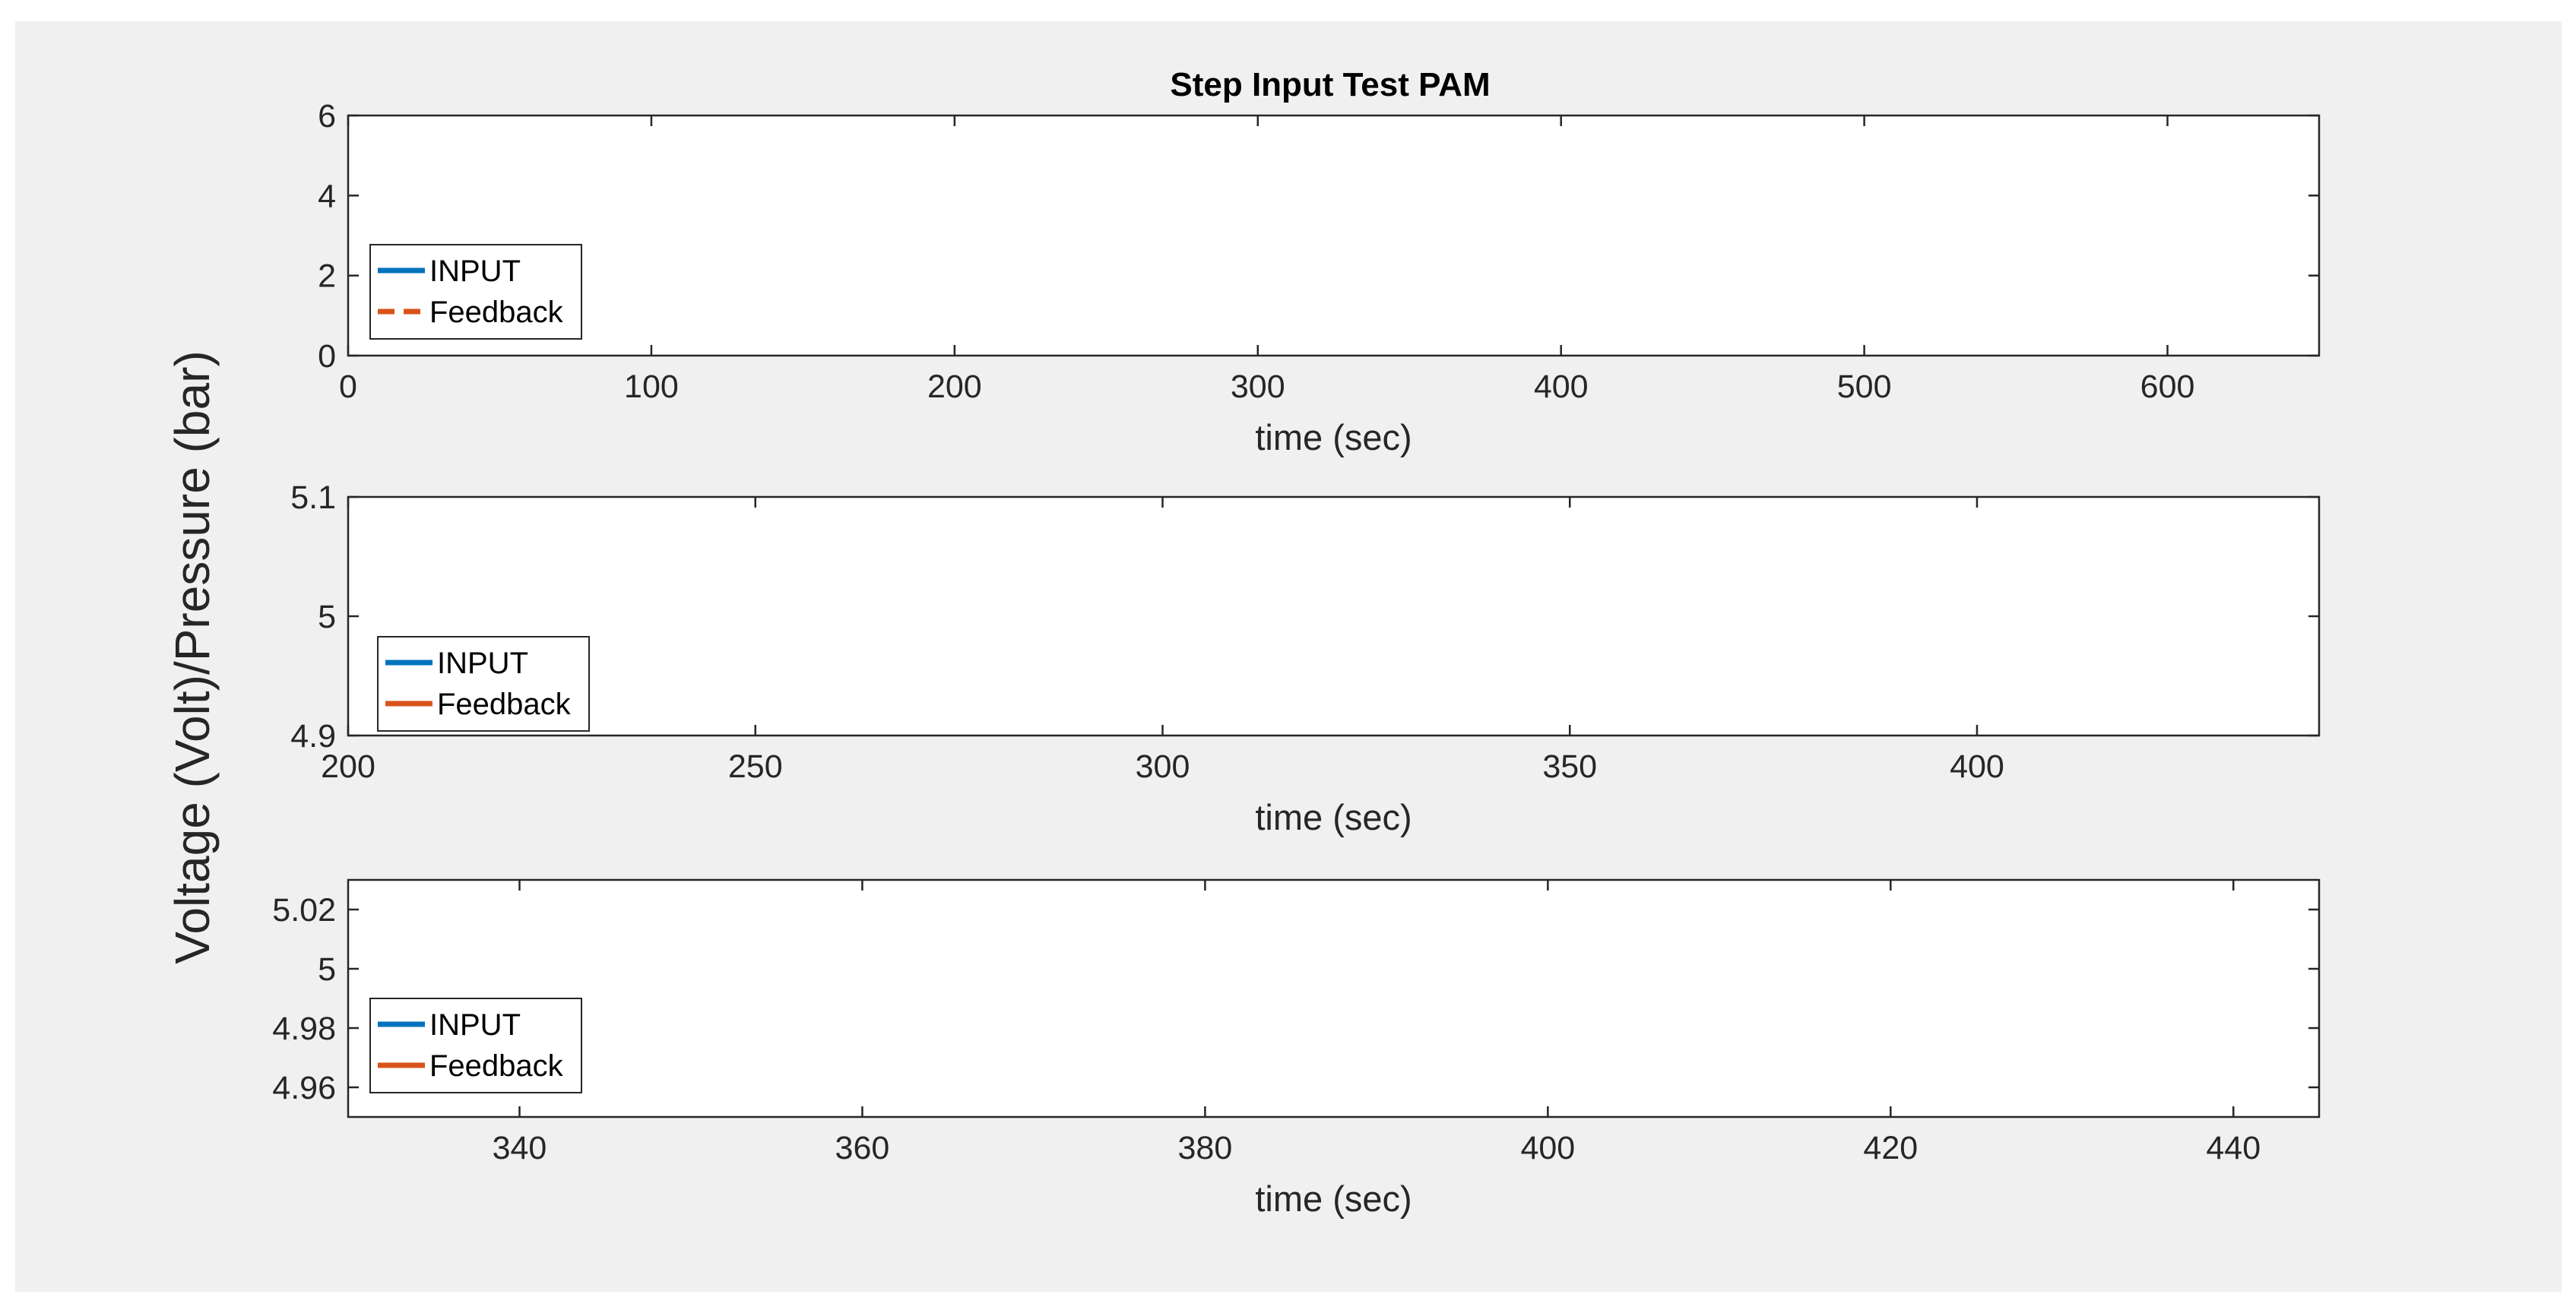  I want to click on x-tick-label: 380, so click(1205, 1148).